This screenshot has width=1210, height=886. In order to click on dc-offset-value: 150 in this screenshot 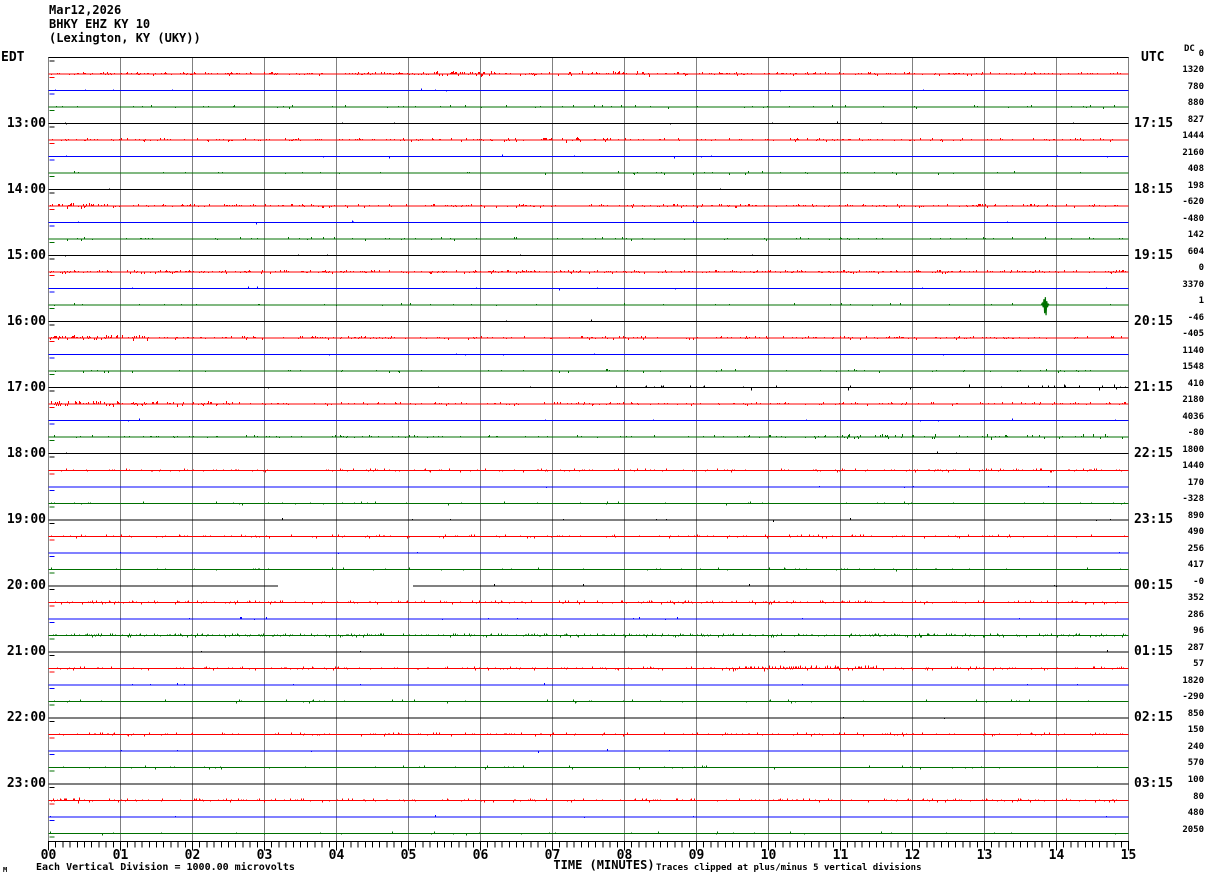, I will do `click(1195, 730)`.